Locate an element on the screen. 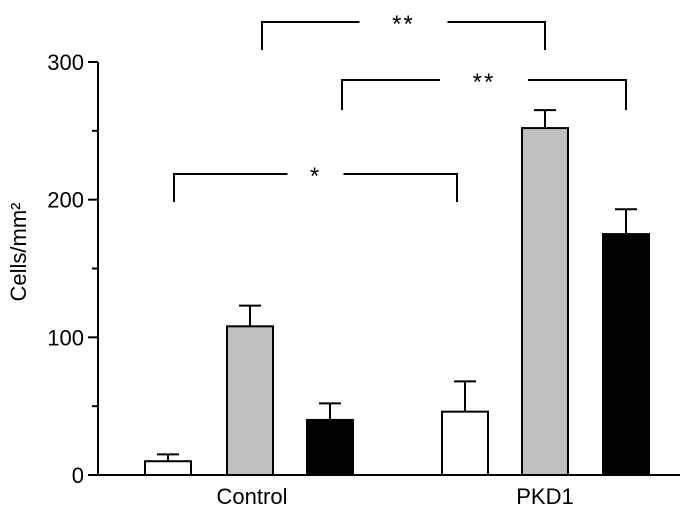 Image resolution: width=700 pixels, height=532 pixels. significance-label: * is located at coordinates (315, 176).